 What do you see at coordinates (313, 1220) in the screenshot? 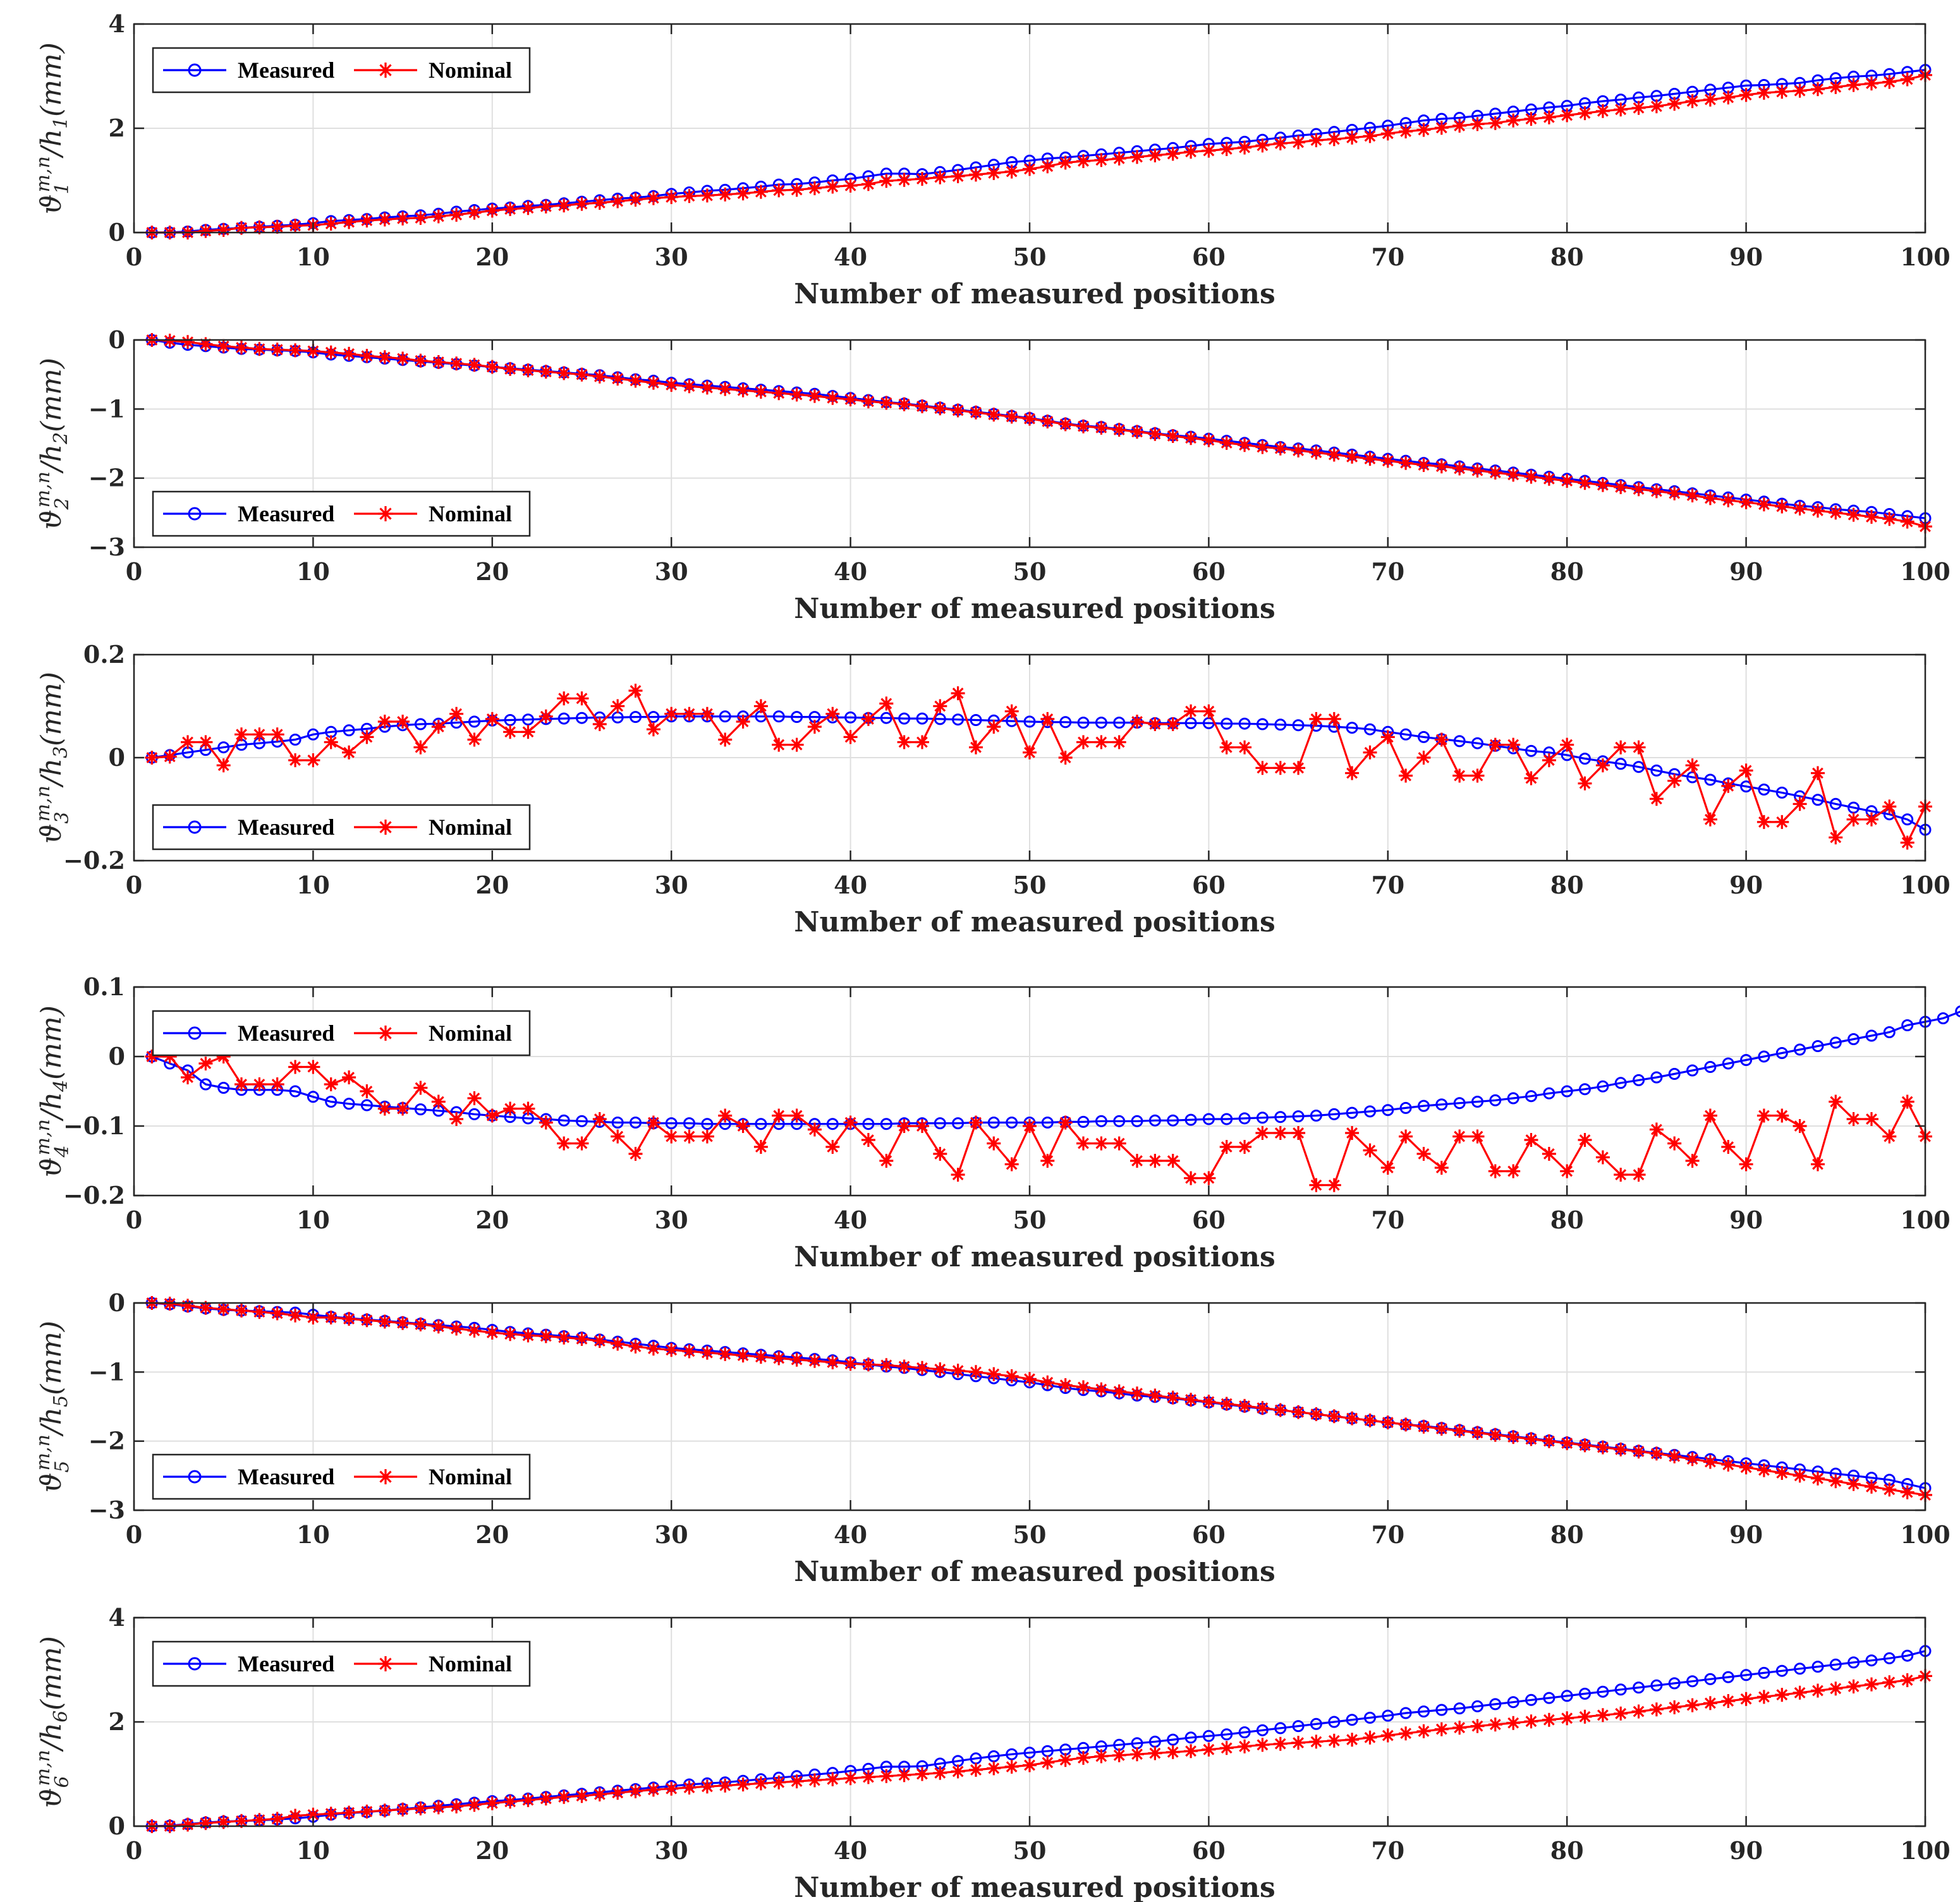
I see `x-tick-label: 10` at bounding box center [313, 1220].